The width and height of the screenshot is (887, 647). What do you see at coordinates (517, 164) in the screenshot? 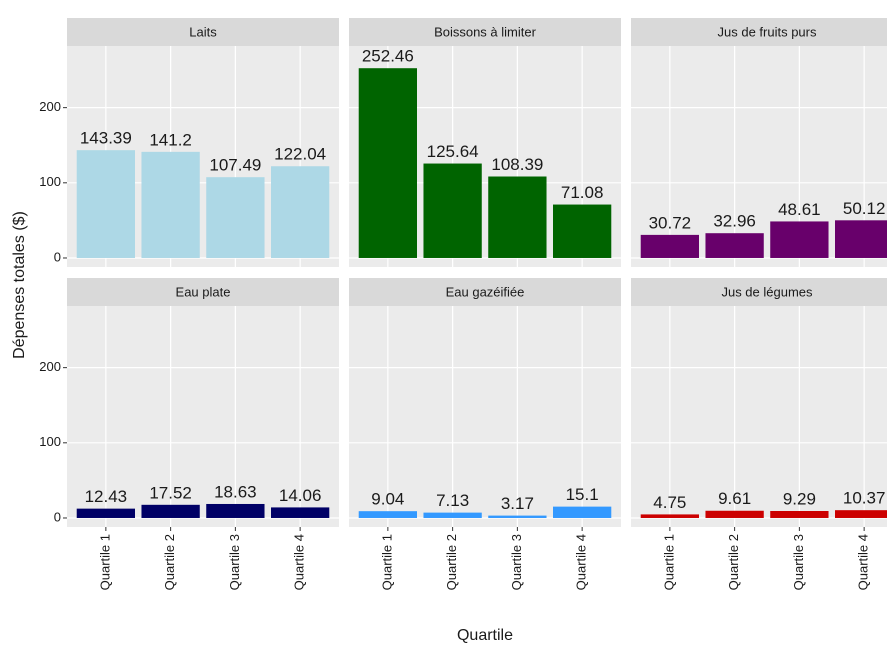
I see `value-label: 108.39` at bounding box center [517, 164].